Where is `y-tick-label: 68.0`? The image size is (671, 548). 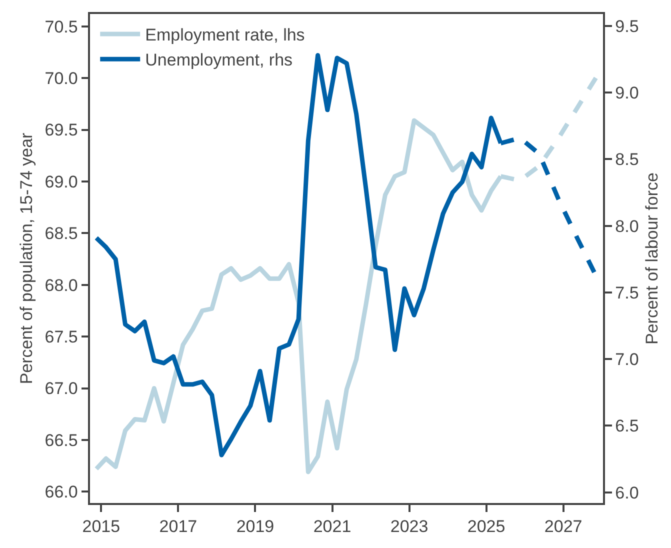 y-tick-label: 68.0 is located at coordinates (61, 285).